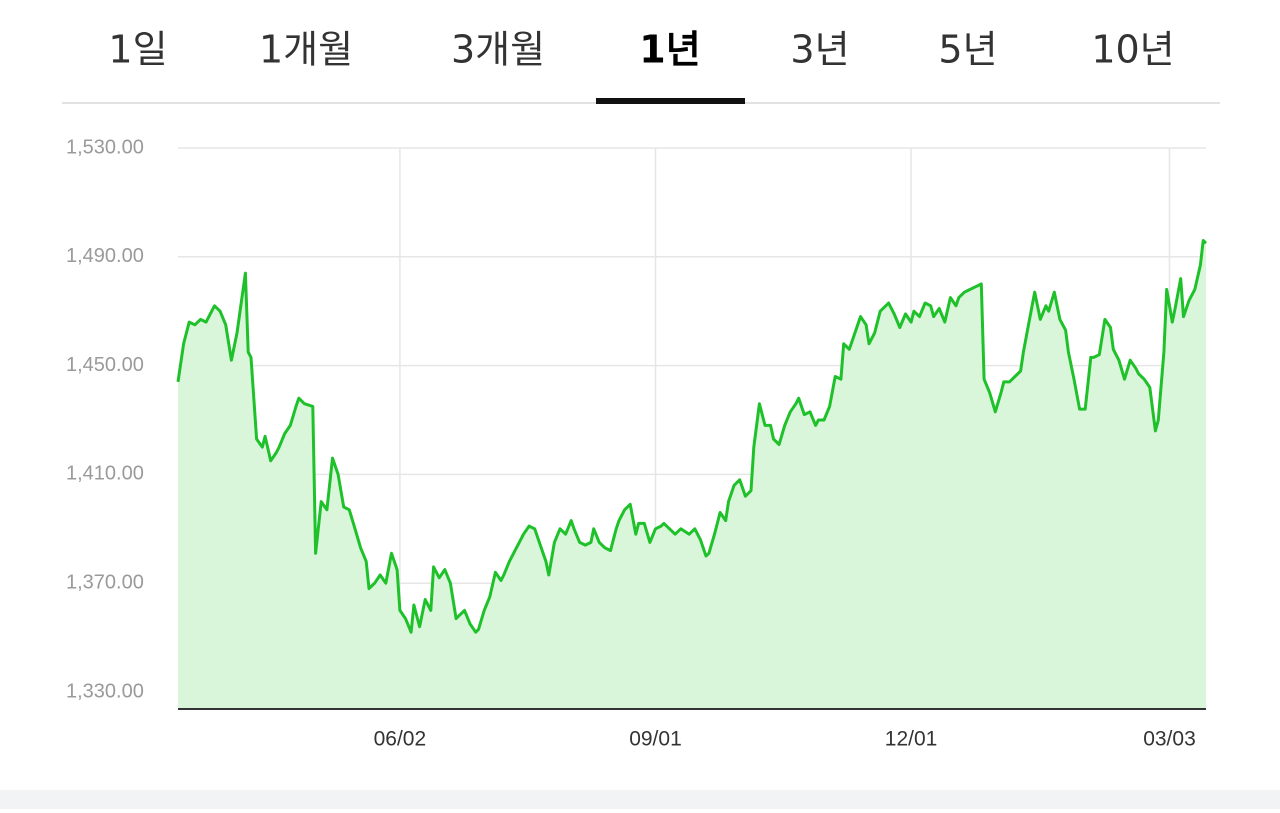 The image size is (1280, 813). What do you see at coordinates (670, 101) in the screenshot?
I see `tab-underline` at bounding box center [670, 101].